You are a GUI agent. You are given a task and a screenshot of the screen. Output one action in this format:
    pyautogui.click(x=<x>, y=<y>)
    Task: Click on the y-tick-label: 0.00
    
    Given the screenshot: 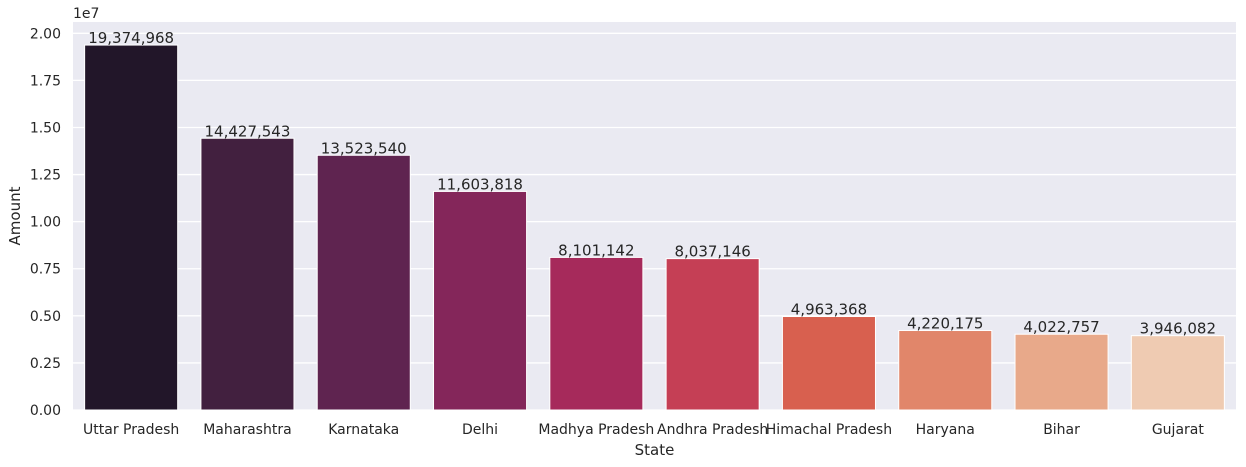 What is the action you would take?
    pyautogui.click(x=45, y=411)
    